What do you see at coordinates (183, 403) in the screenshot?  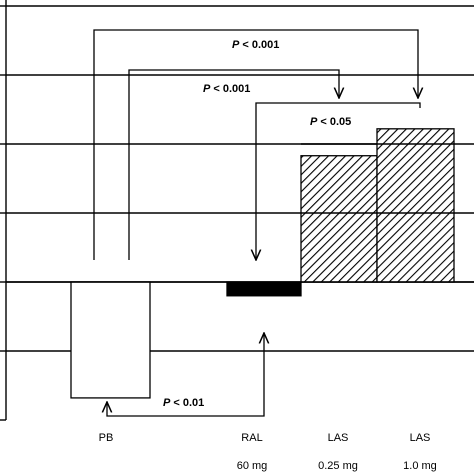 I see `p-label: P < 0.01` at bounding box center [183, 403].